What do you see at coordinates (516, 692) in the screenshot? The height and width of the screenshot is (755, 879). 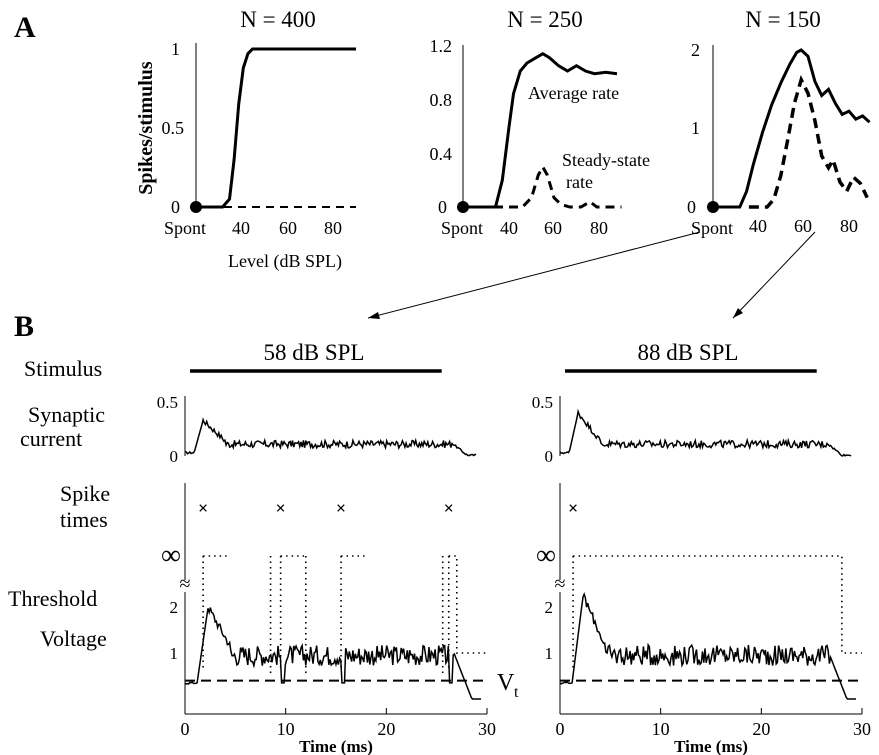 I see `vt-subscript: t` at bounding box center [516, 692].